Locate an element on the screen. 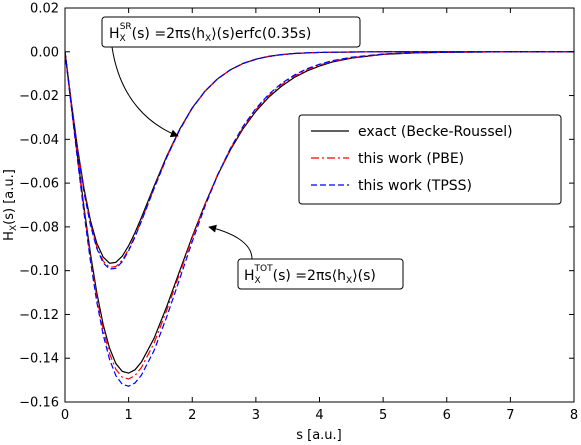  annotation-tot-symbol: H is located at coordinates (249, 276).